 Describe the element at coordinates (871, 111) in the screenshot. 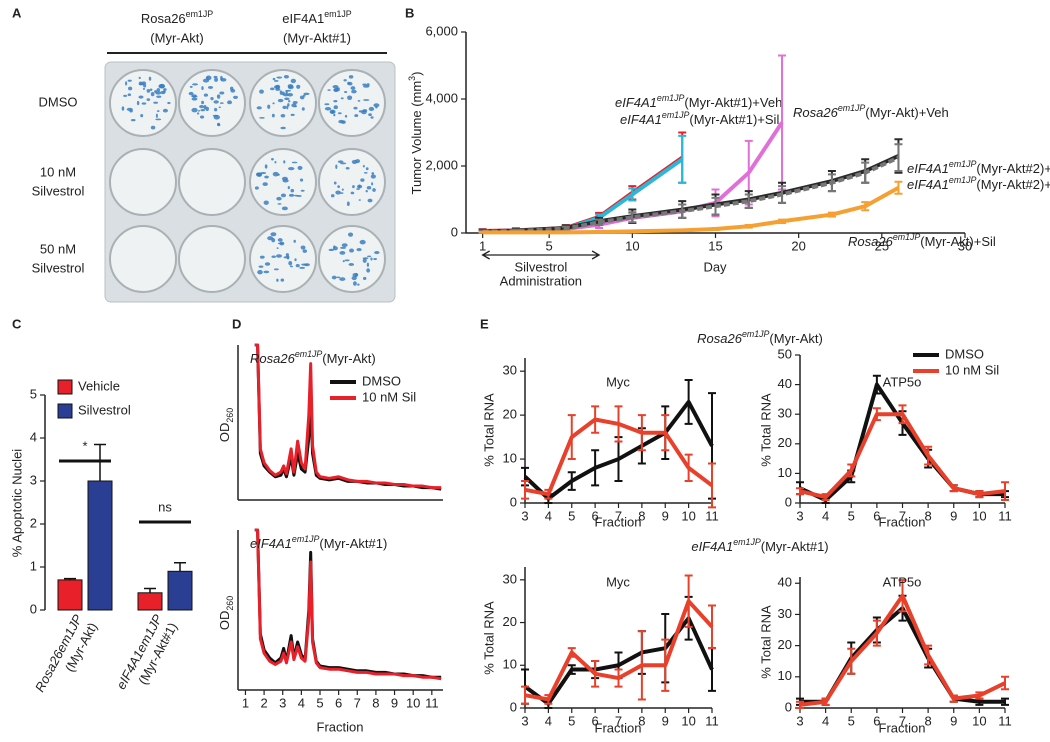

I see `series-label: Rosa26em1JP(Myr-Akt)+Veh` at that location.